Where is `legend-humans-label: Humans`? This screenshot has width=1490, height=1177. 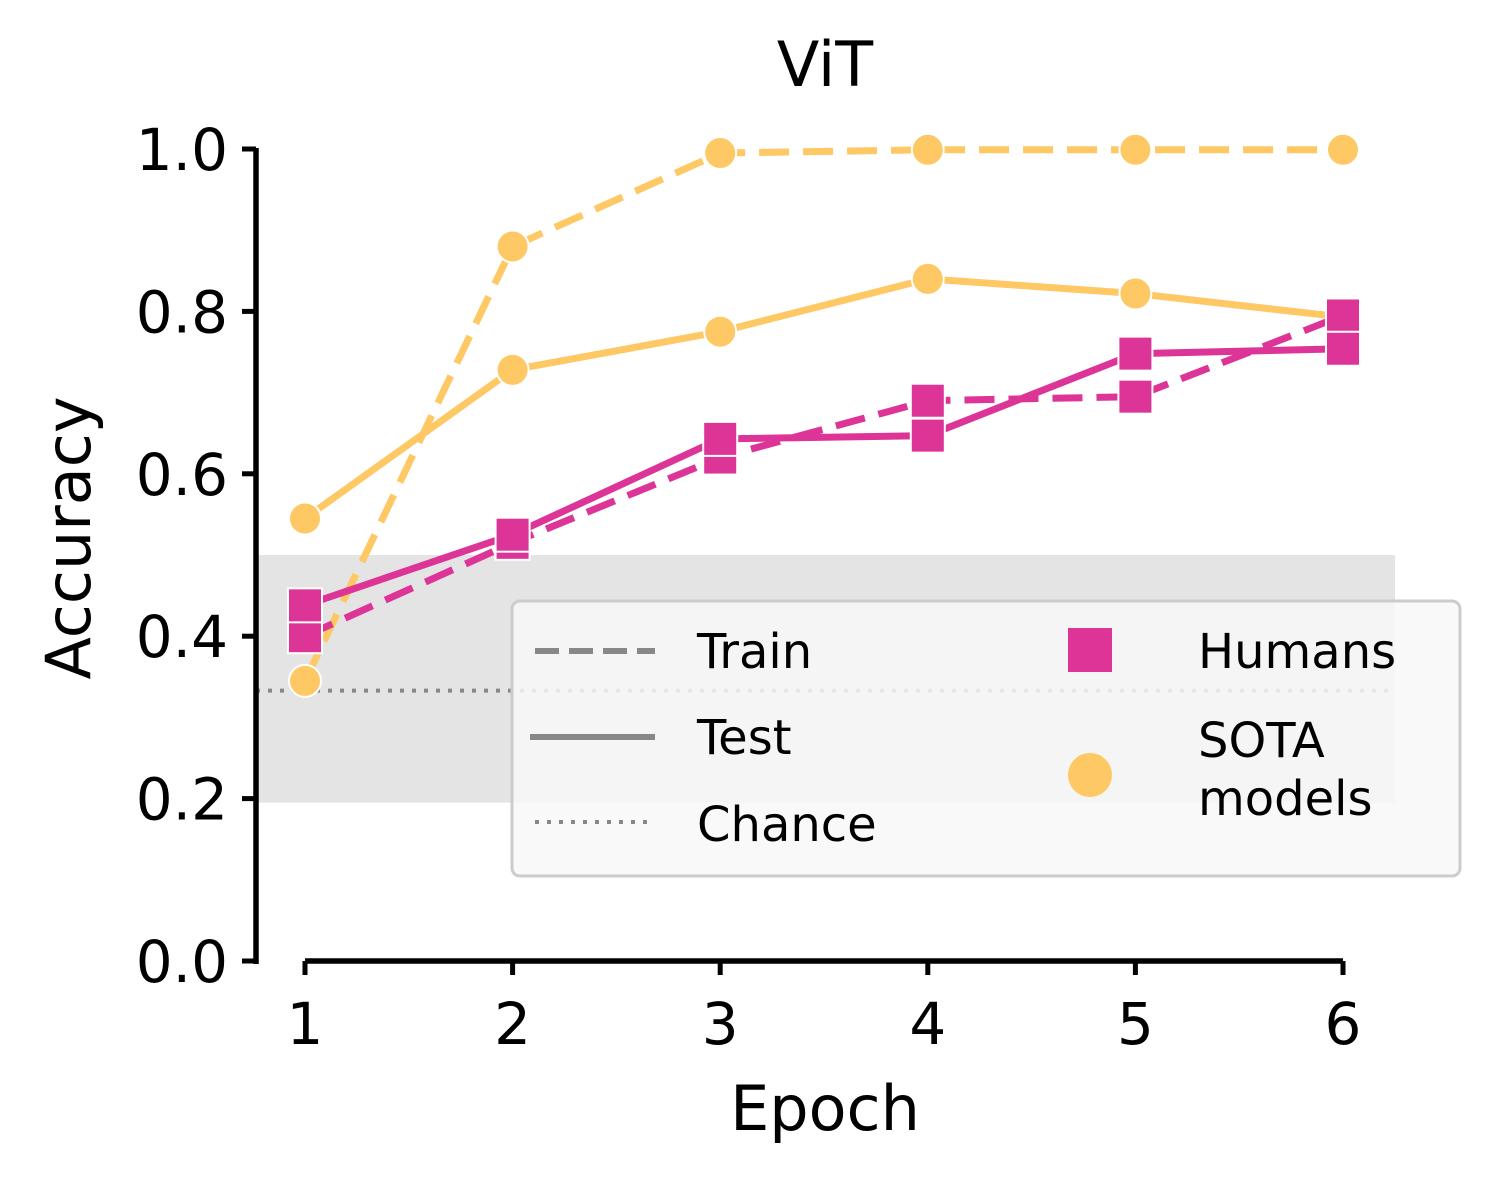 legend-humans-label: Humans is located at coordinates (1297, 652).